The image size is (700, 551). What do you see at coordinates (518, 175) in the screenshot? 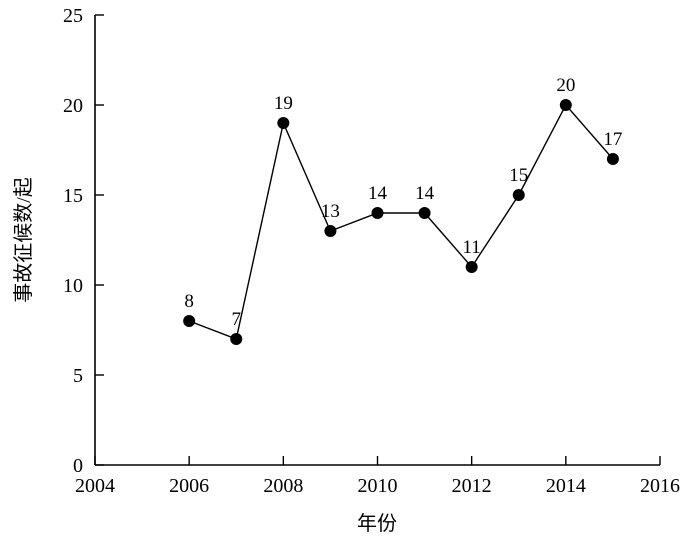
I see `data-point-label: 15` at bounding box center [518, 175].